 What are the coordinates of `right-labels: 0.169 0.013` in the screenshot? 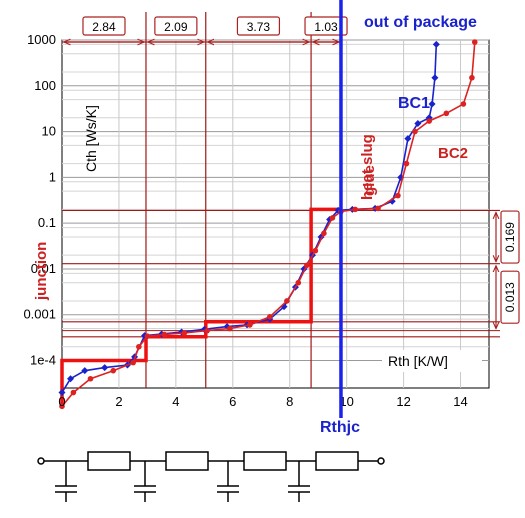 It's located at (508, 269).